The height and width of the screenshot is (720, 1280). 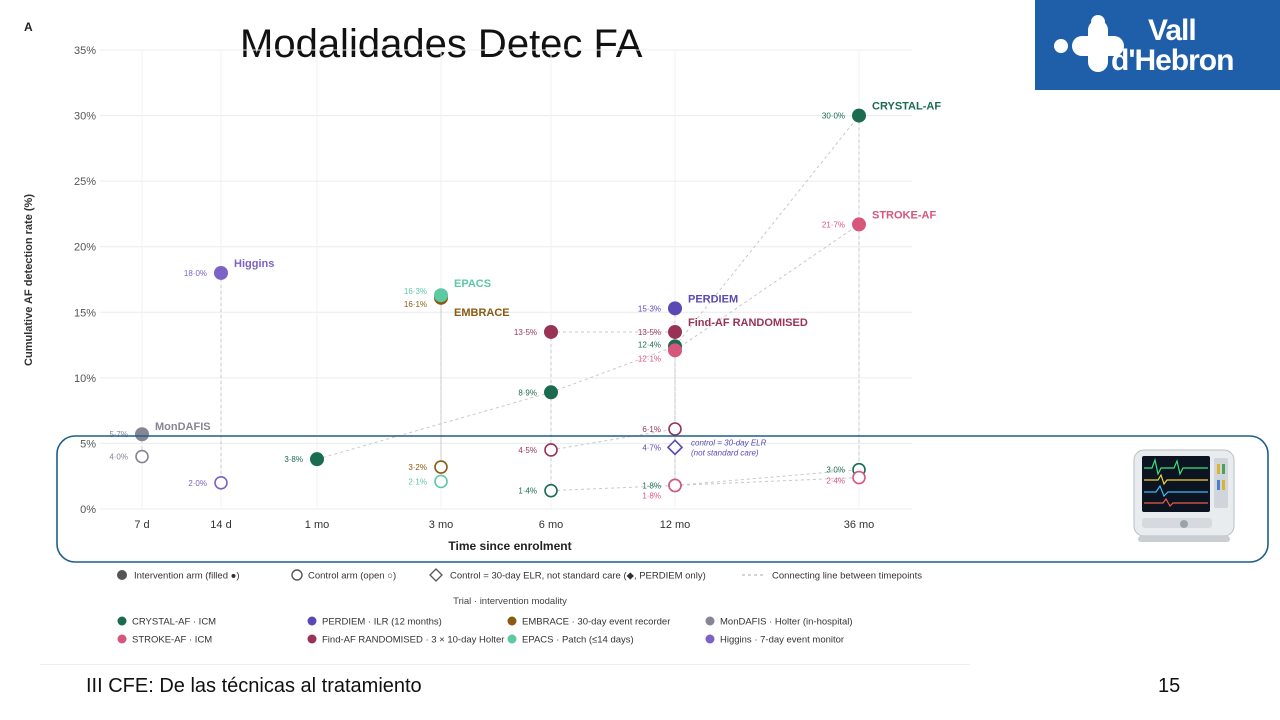 I want to click on value-label: 4·0%, so click(x=118, y=457).